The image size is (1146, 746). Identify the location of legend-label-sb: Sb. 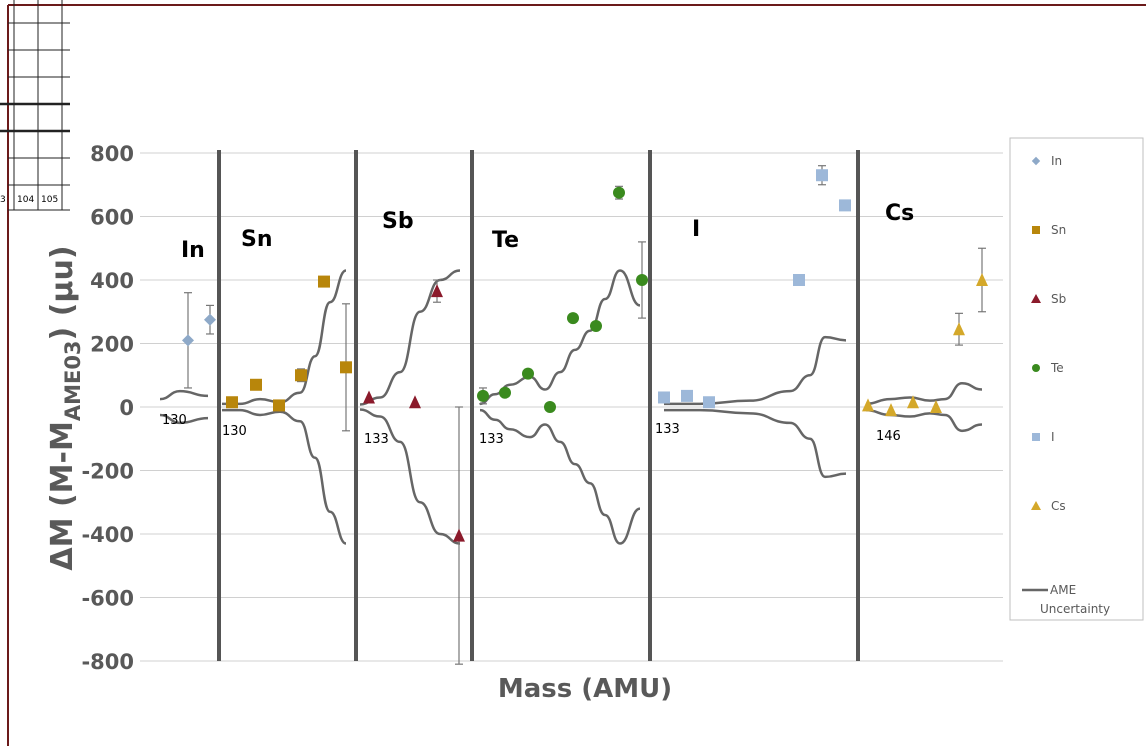
(1058, 299).